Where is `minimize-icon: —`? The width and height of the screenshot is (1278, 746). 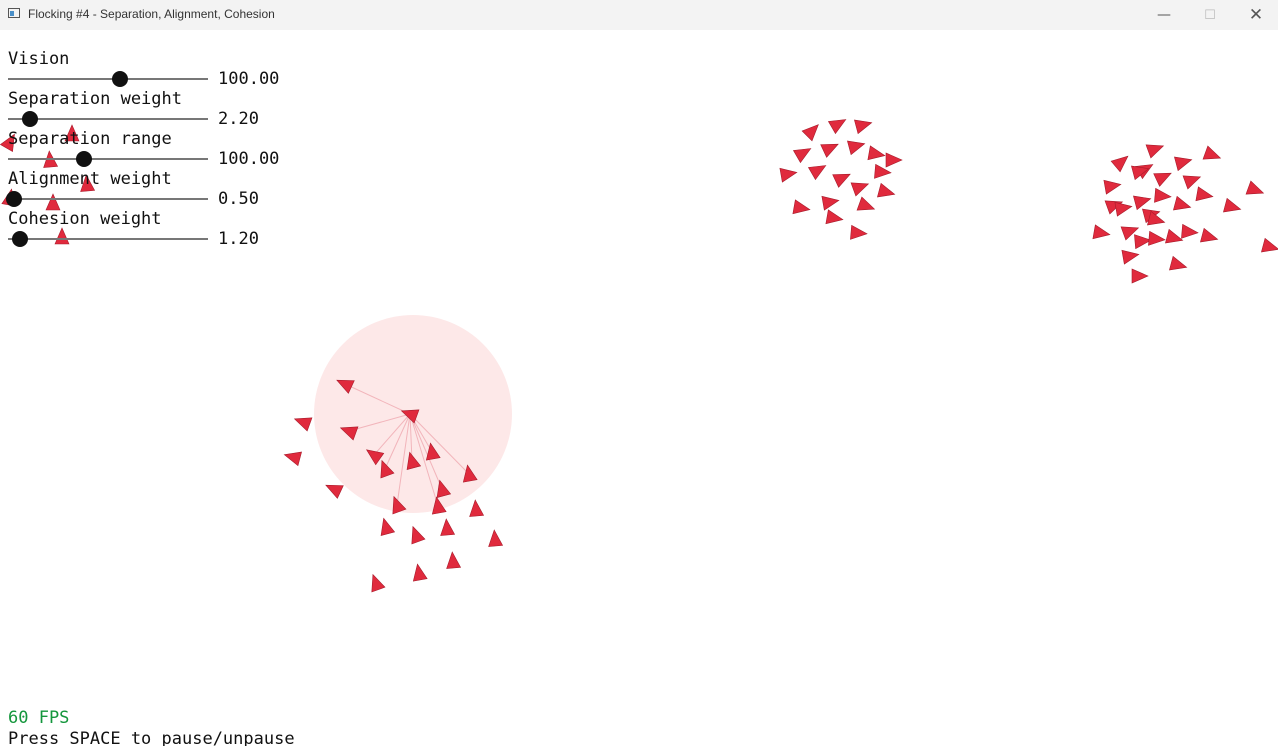
minimize-icon: — is located at coordinates (1164, 15).